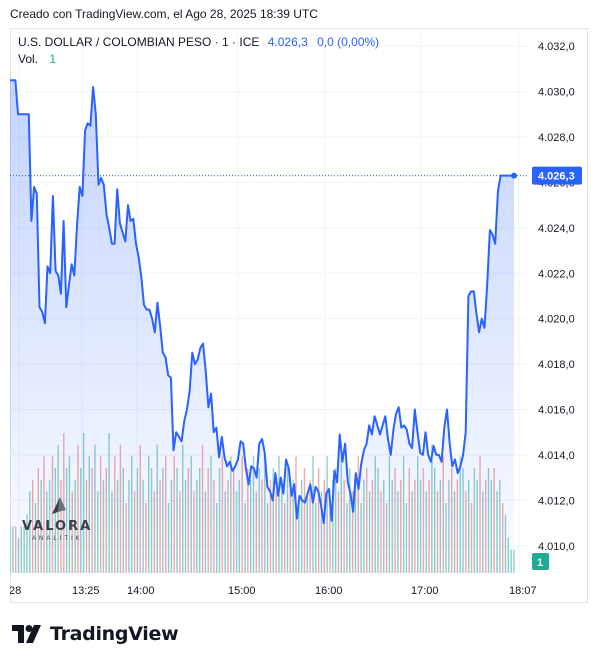 The image size is (598, 664). Describe the element at coordinates (556, 411) in the screenshot. I see `y-tick-label: 4.016,0` at that location.